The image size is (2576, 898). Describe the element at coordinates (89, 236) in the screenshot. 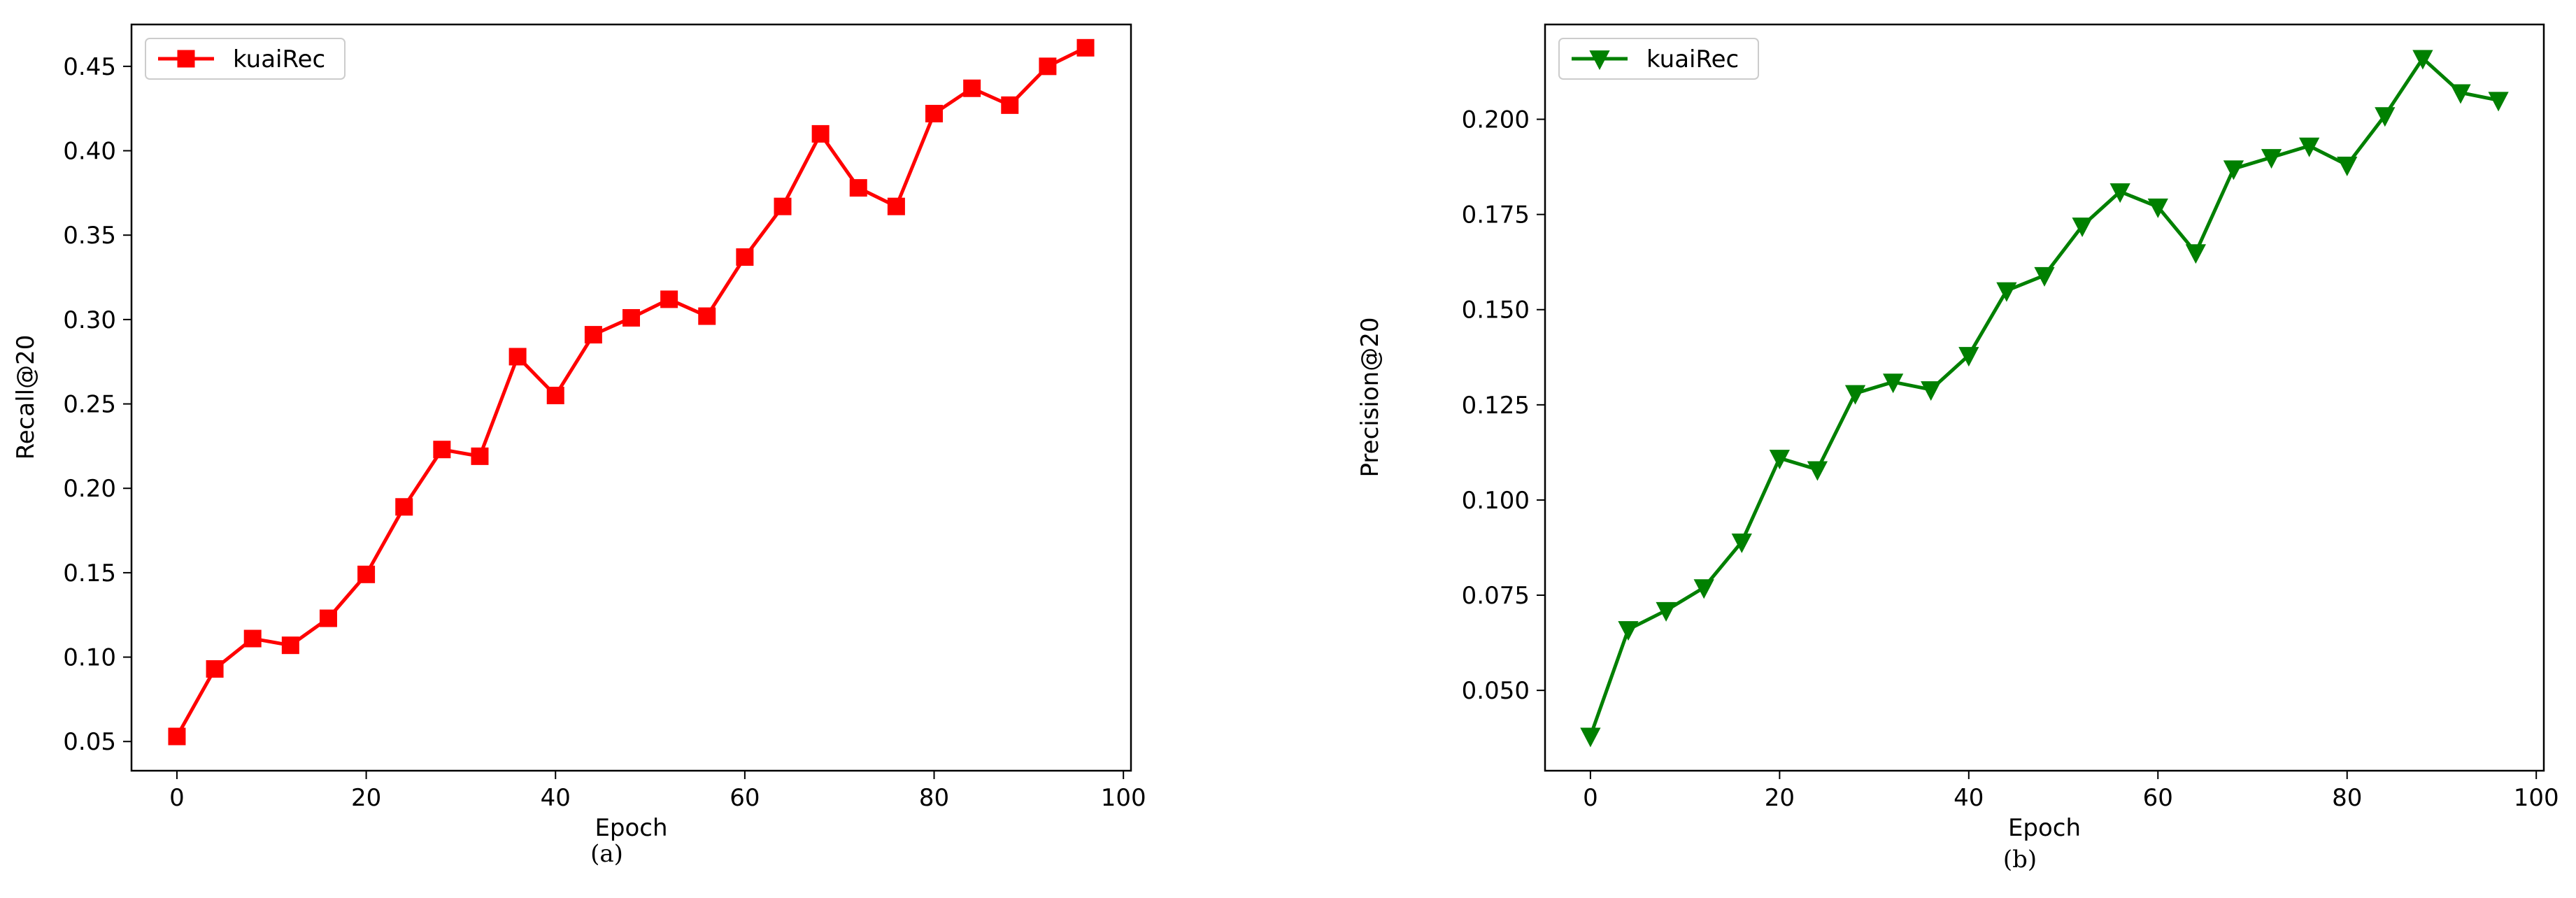

I see `y-tick-label: 0.35` at that location.